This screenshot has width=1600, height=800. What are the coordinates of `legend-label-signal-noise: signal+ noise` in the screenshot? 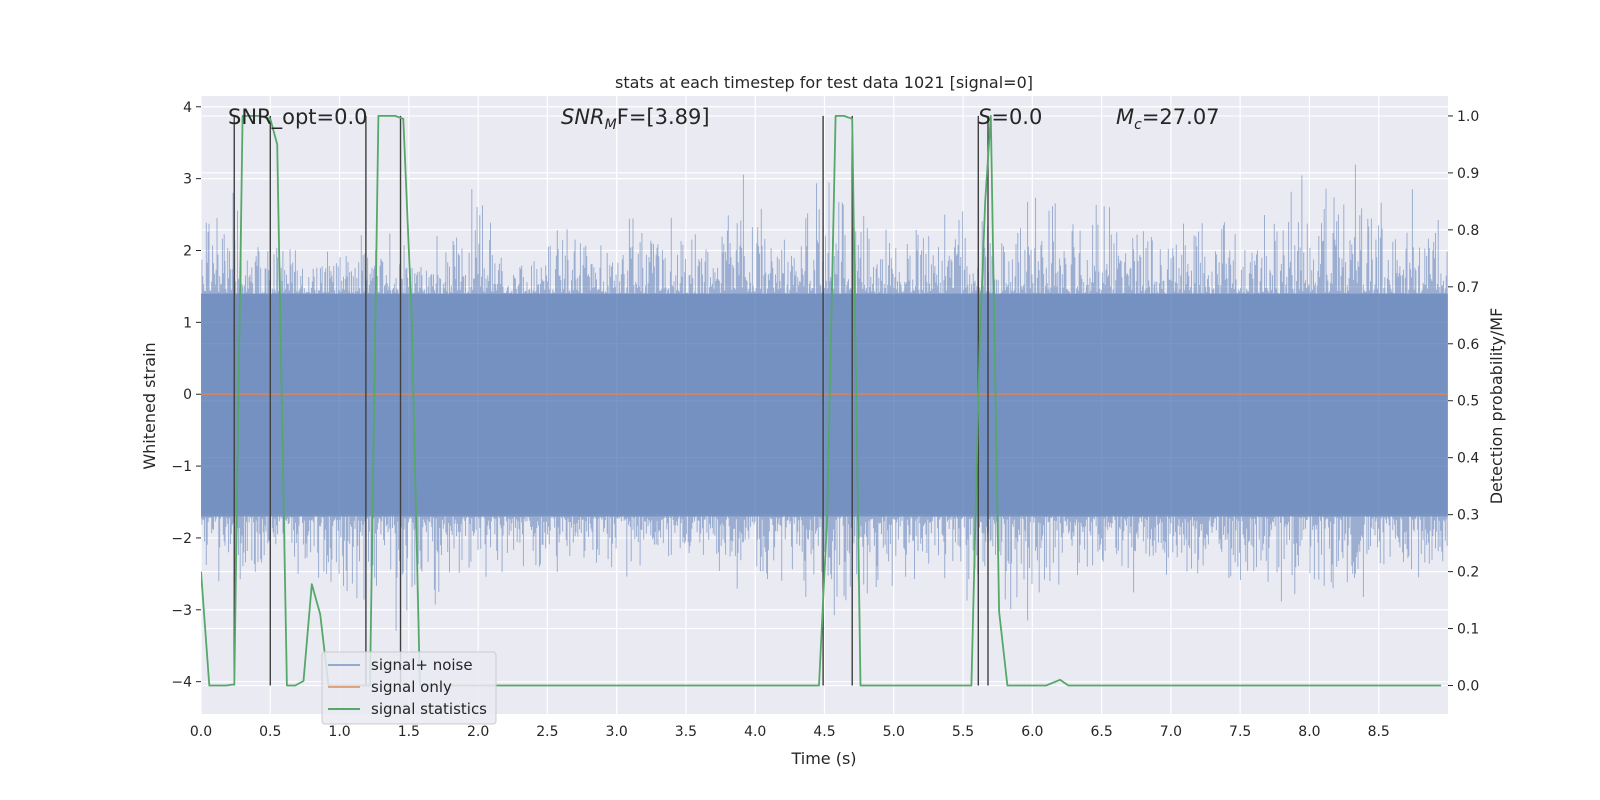 It's located at (422, 665).